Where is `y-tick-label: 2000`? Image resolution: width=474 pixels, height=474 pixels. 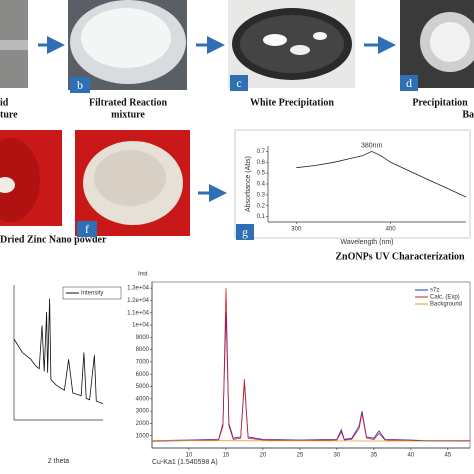
y-tick-label: 2000 is located at coordinates (143, 424).